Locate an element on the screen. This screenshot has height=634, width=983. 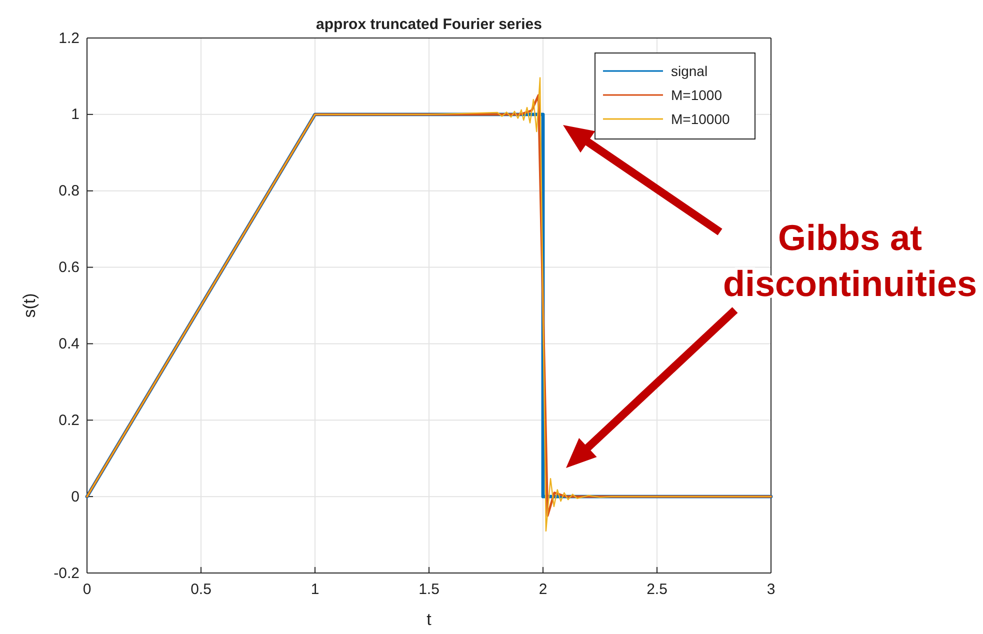
y-tick-label: -0.2 is located at coordinates (67, 573).